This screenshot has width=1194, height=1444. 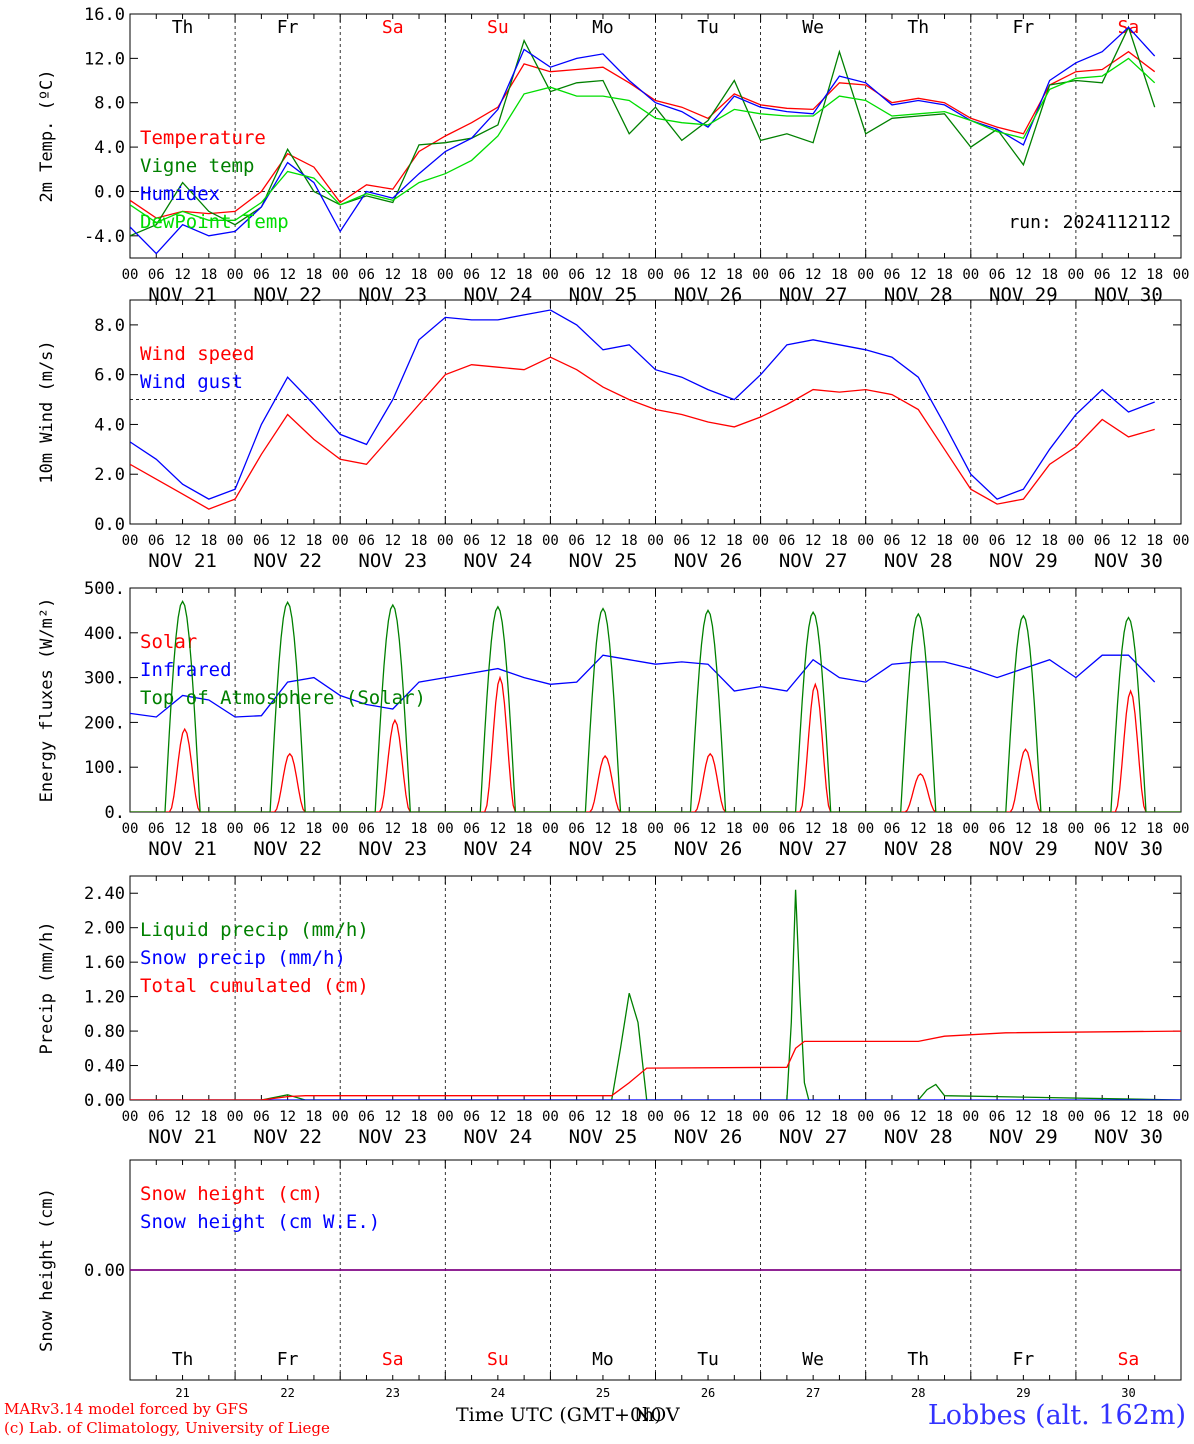 What do you see at coordinates (643, 686) in the screenshot?
I see `series-line-infrared` at bounding box center [643, 686].